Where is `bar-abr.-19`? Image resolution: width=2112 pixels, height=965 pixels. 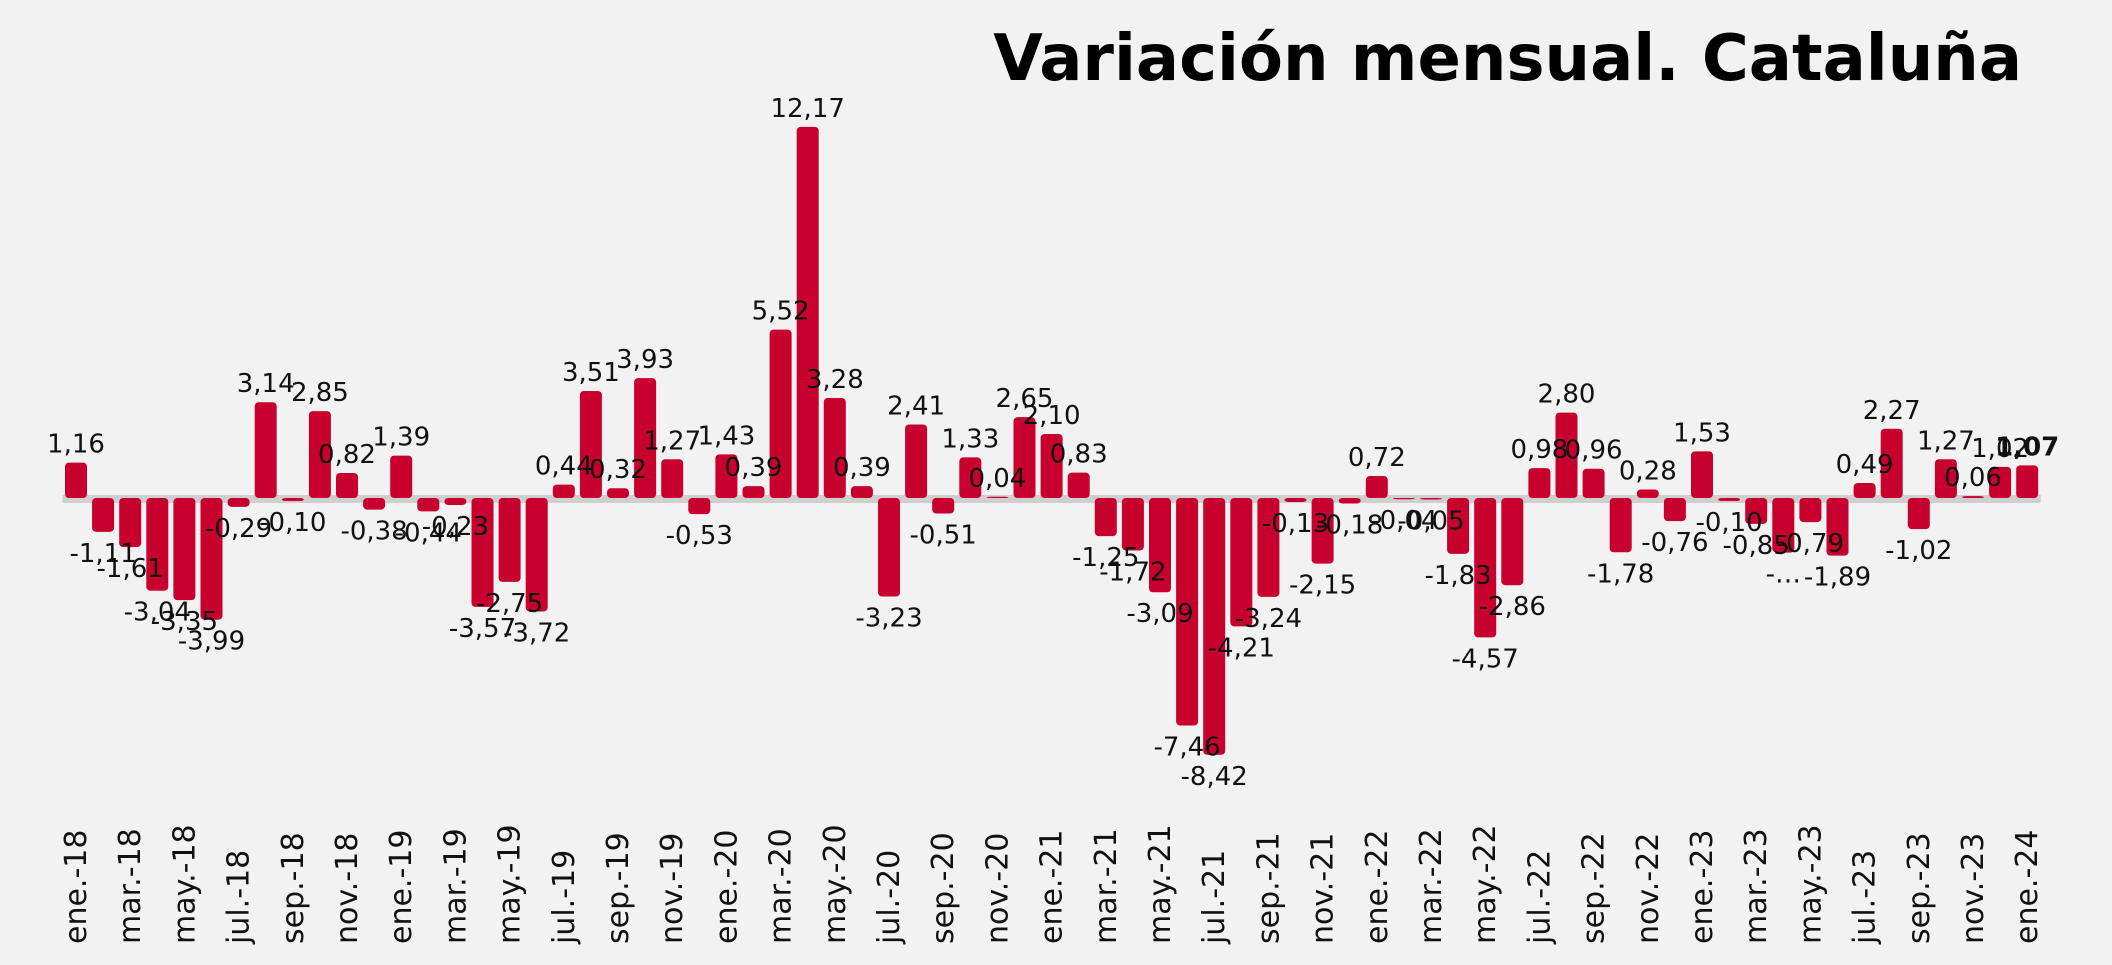 bar-abr.-19 is located at coordinates (482, 552).